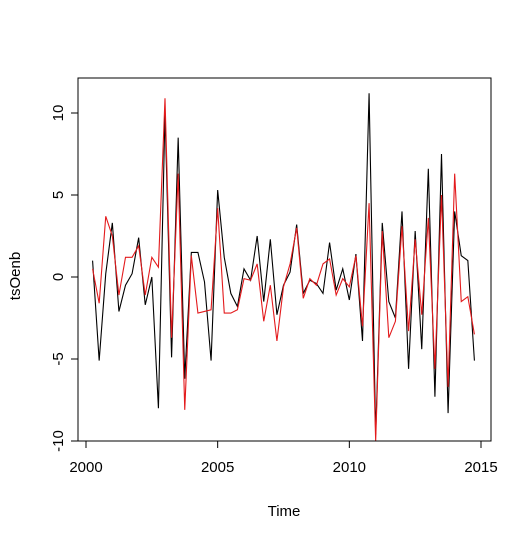 The width and height of the screenshot is (531, 540). What do you see at coordinates (58, 195) in the screenshot?
I see `y-tick-label: 5` at bounding box center [58, 195].